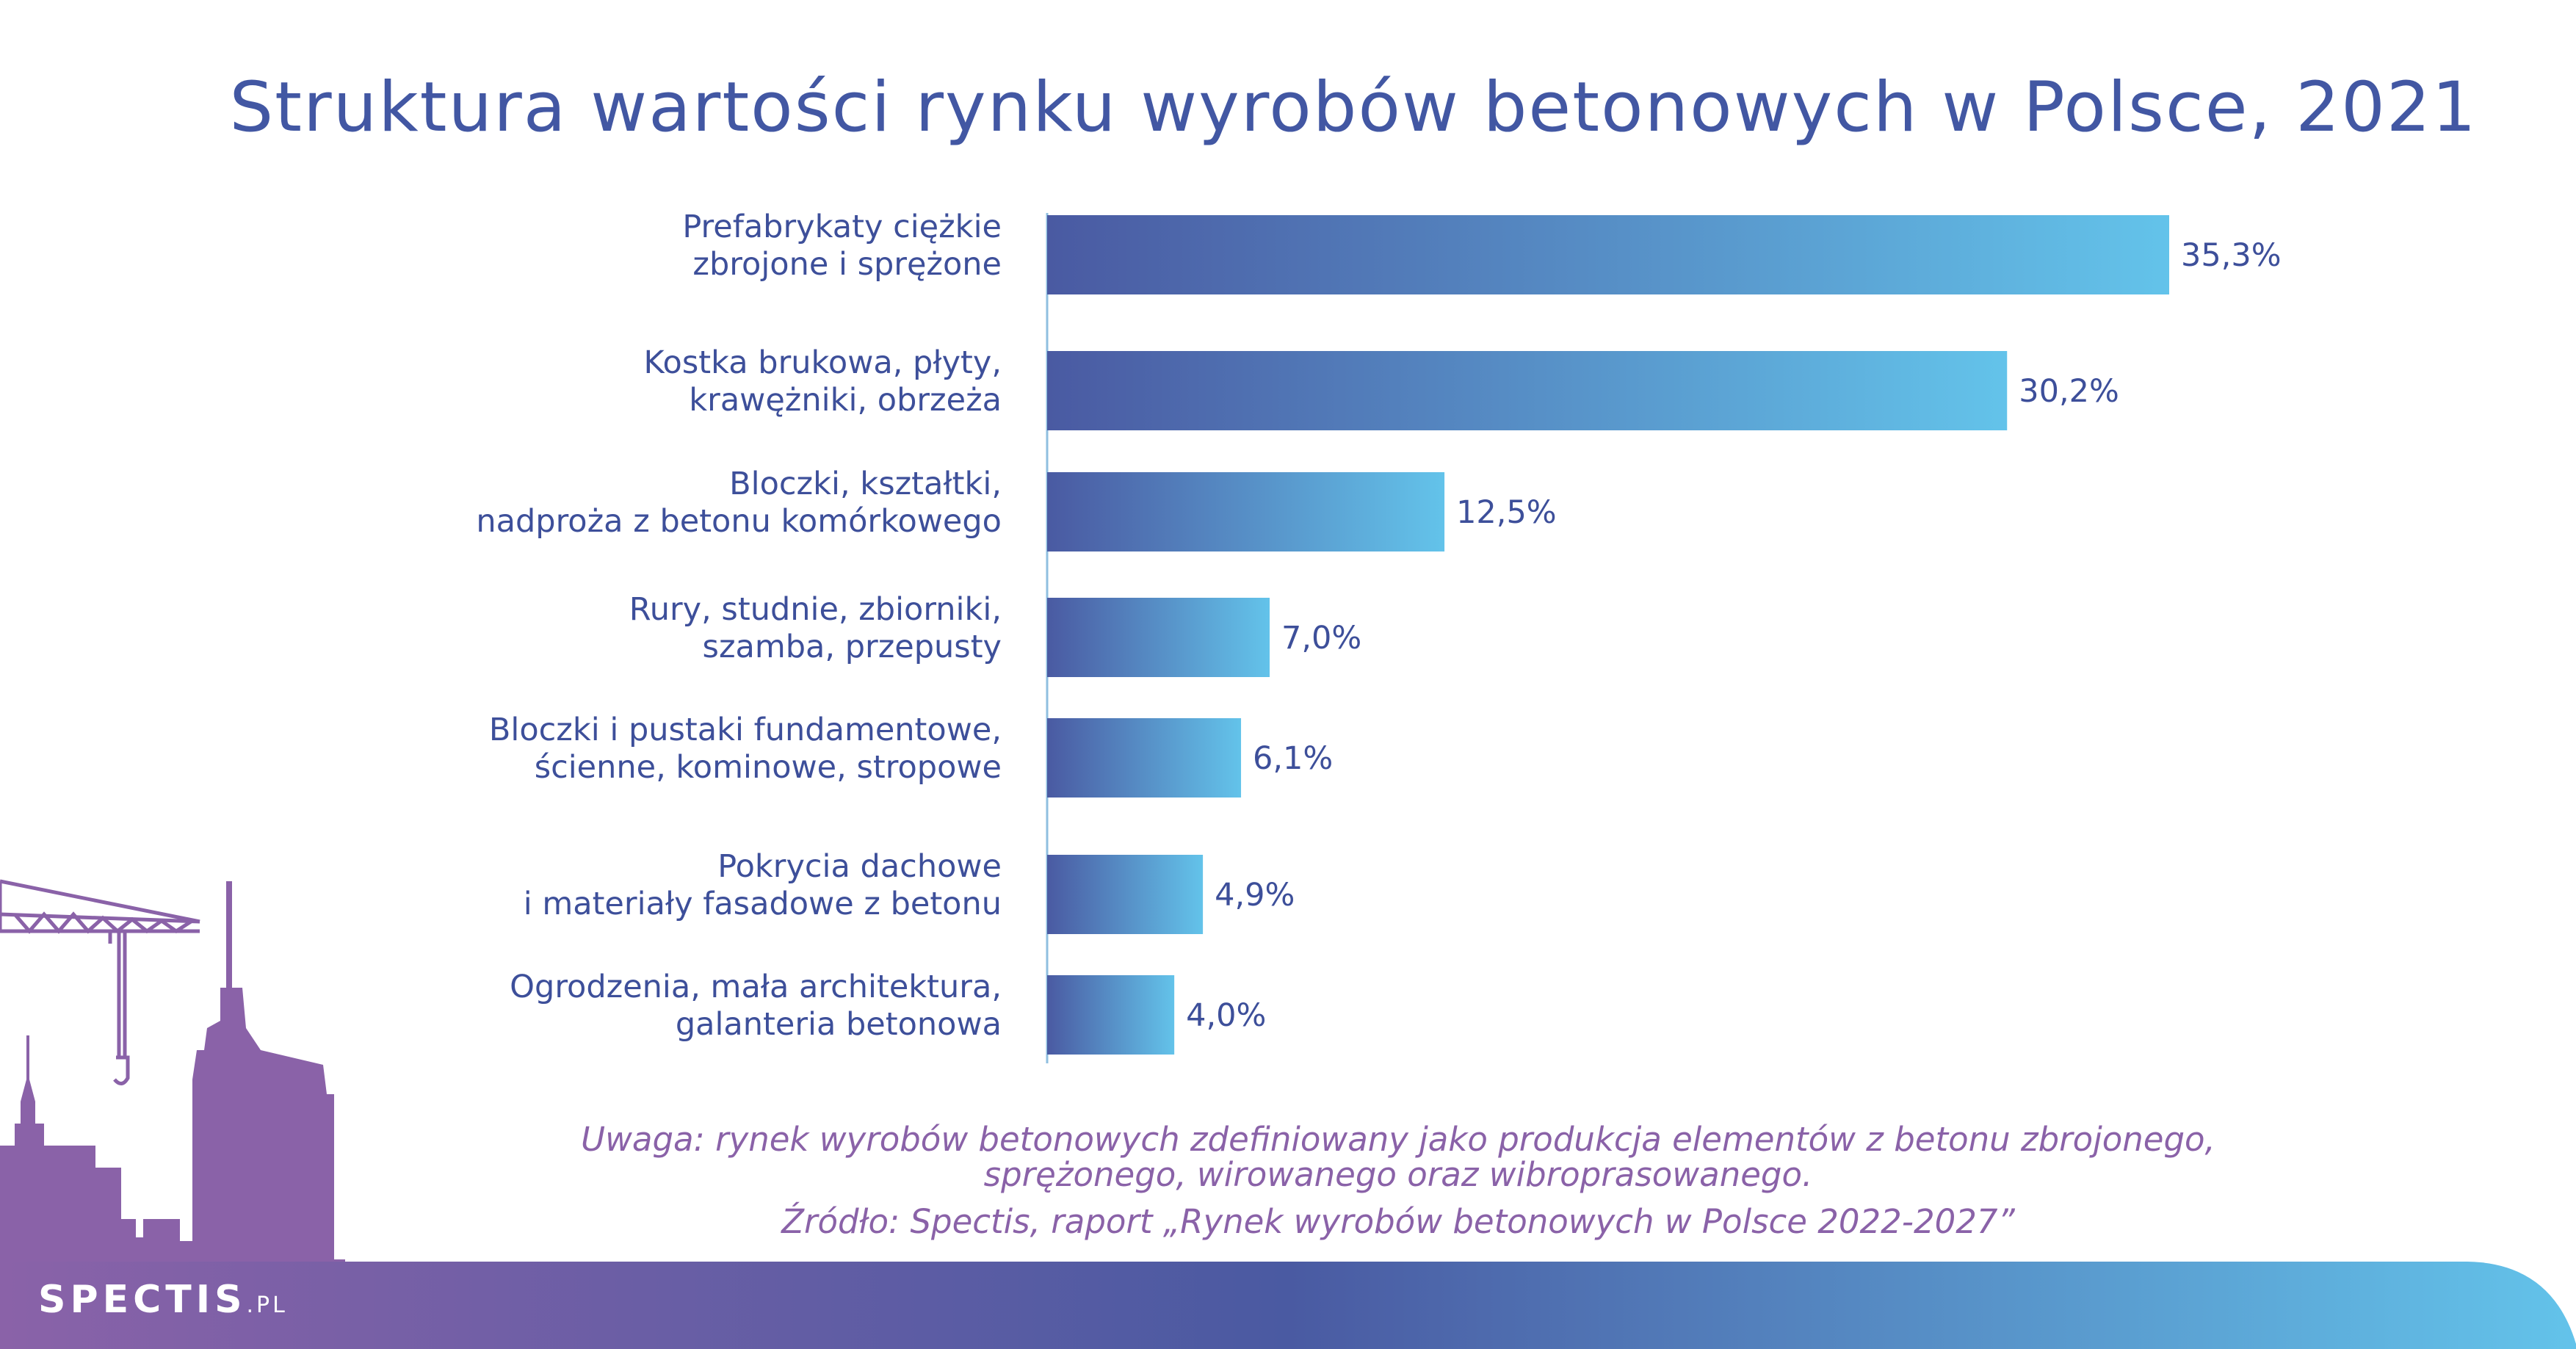  What do you see at coordinates (756, 987) in the screenshot?
I see `category-label-line: Ogrodzenia, mała architektura,` at bounding box center [756, 987].